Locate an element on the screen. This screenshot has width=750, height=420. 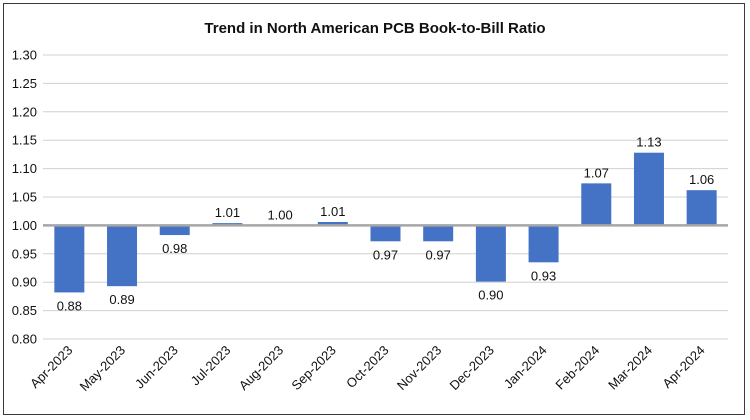
x-tick-label: Jul-2023 is located at coordinates (211, 366).